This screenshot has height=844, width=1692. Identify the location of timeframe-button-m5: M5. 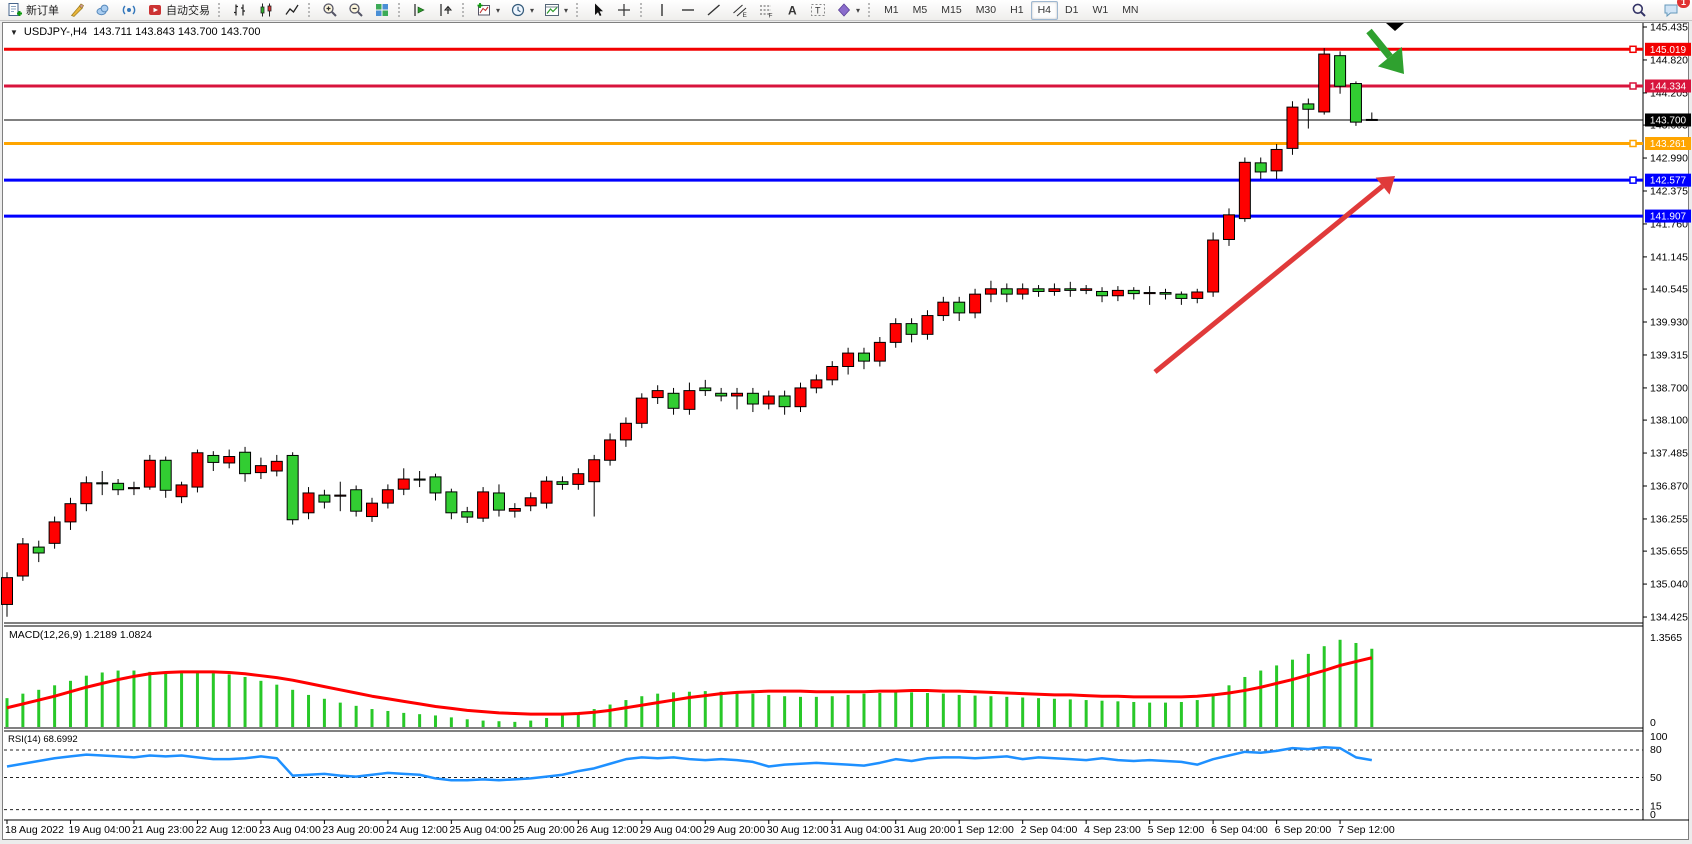
(920, 10).